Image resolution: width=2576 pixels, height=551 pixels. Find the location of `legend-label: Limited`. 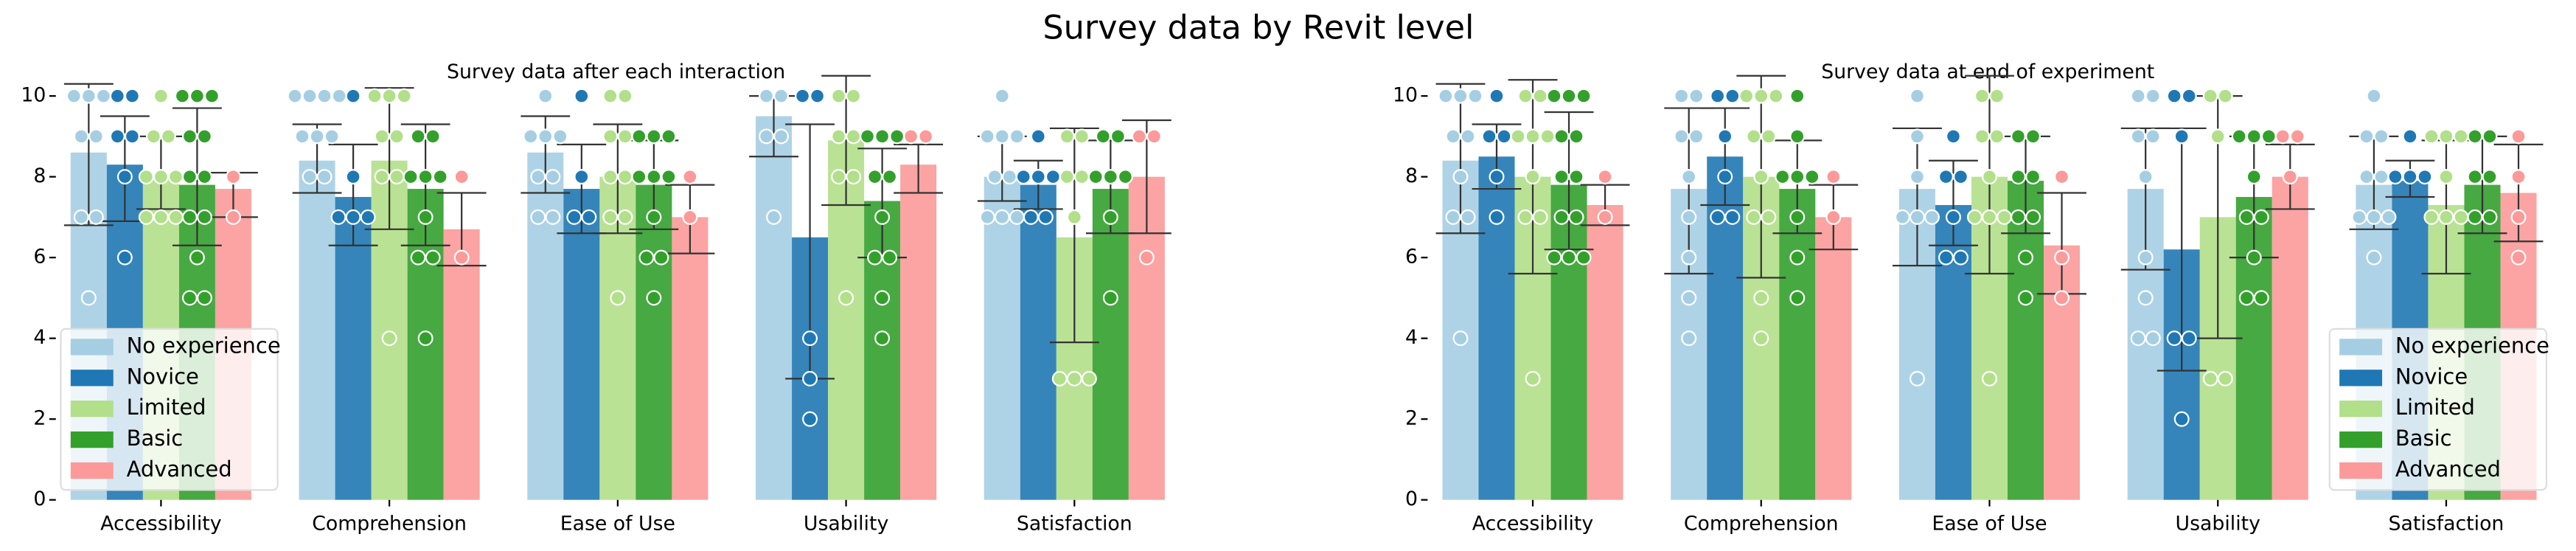

legend-label: Limited is located at coordinates (2435, 407).